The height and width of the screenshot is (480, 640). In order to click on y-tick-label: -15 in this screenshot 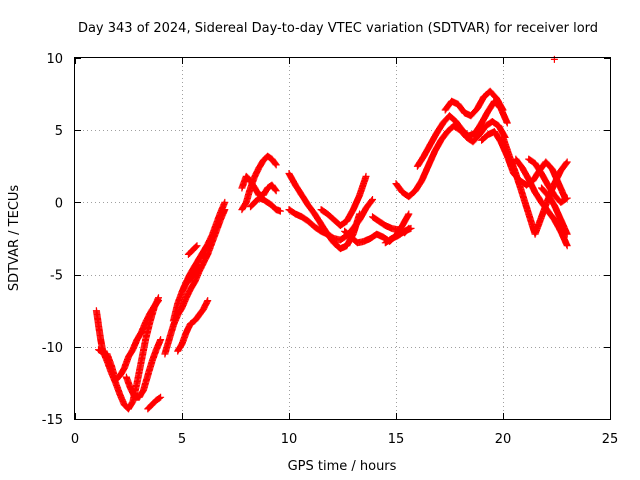, I will do `click(52, 420)`.